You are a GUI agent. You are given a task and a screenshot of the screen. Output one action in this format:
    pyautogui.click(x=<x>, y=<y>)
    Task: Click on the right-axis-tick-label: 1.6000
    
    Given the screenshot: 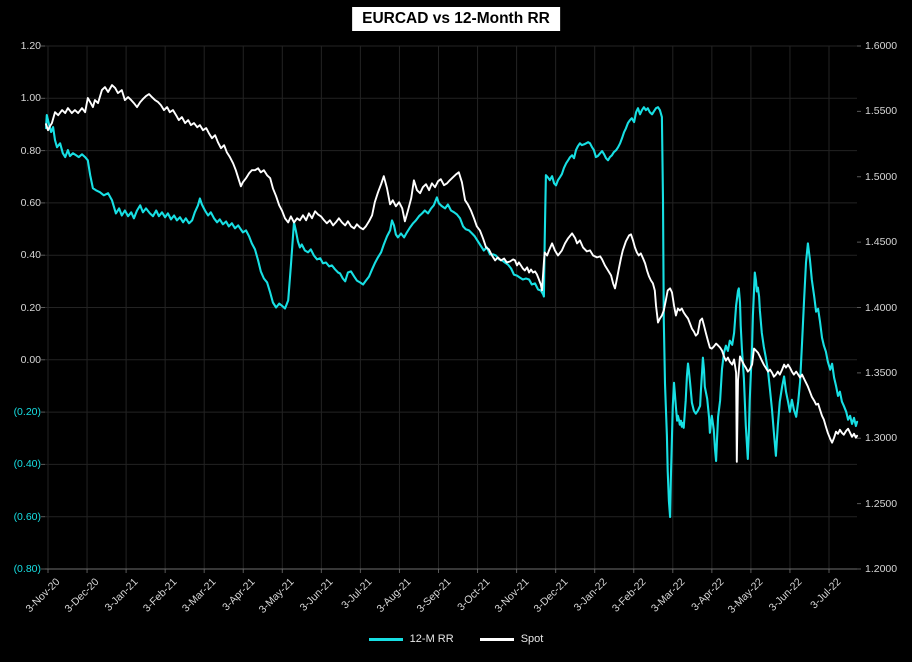 What is the action you would take?
    pyautogui.click(x=881, y=46)
    